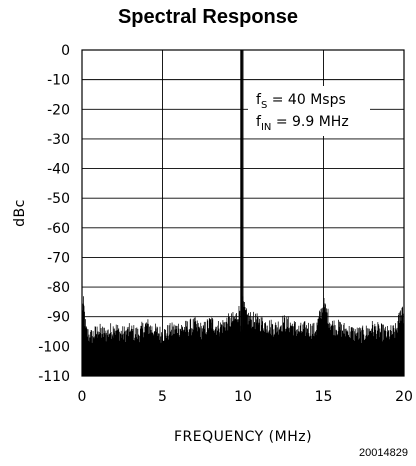  Describe the element at coordinates (309, 122) in the screenshot. I see `annotation-fin-rest: = 9.9 MHz` at that location.